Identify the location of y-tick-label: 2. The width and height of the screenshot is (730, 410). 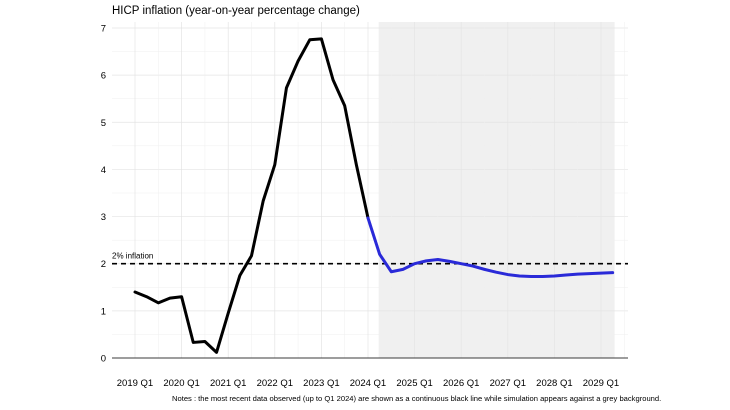
(103, 264).